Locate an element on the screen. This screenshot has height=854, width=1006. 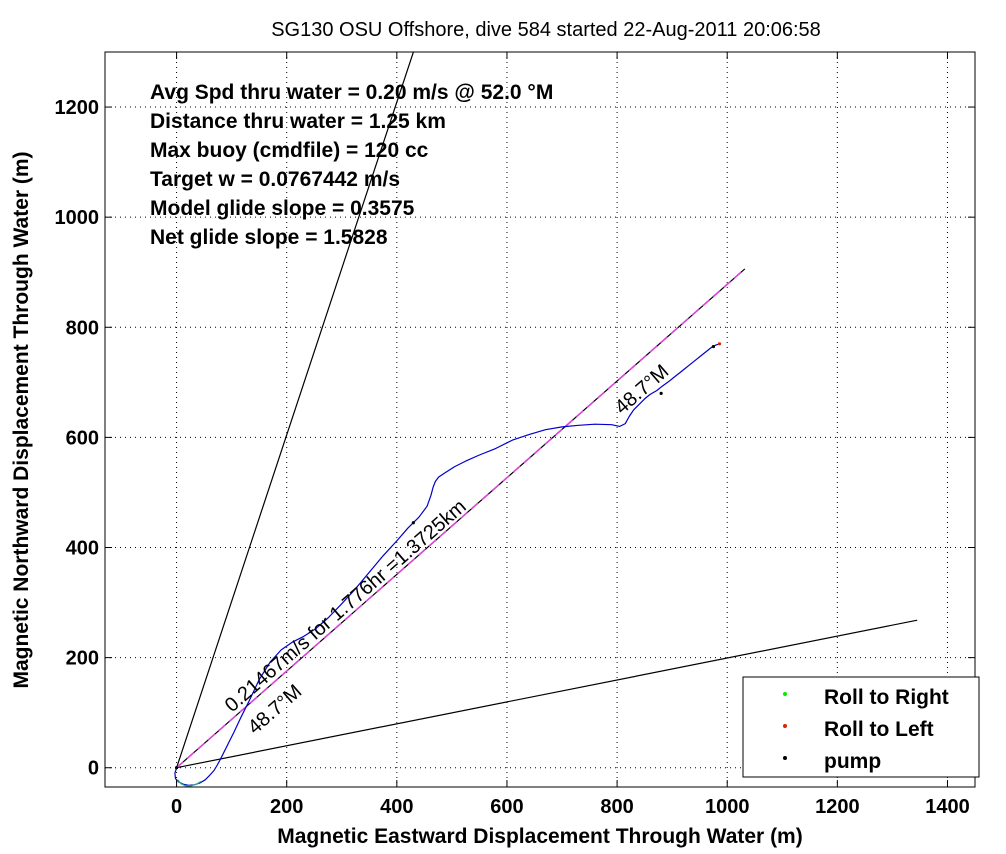
legend-label-roll-left: Roll to Left is located at coordinates (879, 729).